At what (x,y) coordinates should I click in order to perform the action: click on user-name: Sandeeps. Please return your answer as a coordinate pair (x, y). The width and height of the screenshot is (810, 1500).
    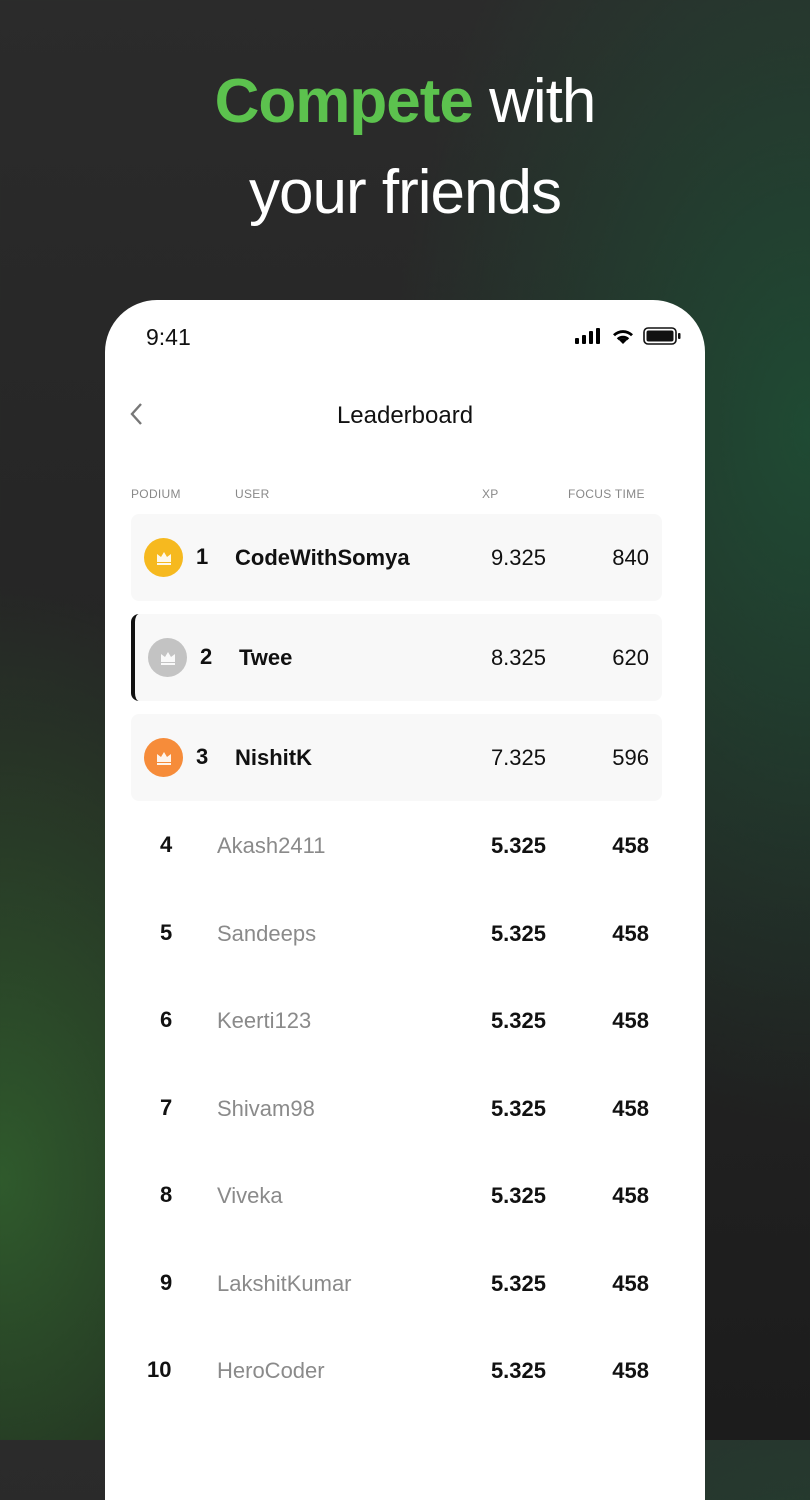
    Looking at the image, I should click on (267, 933).